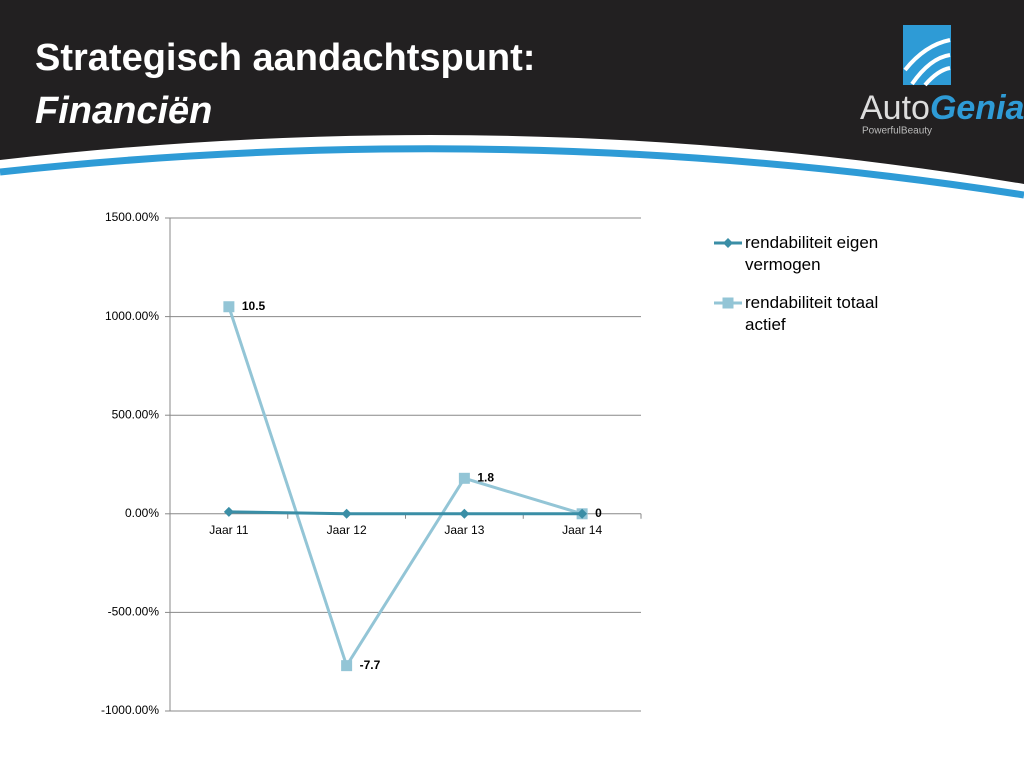  What do you see at coordinates (132, 217) in the screenshot?
I see `y-tick-label: 1500.00%` at bounding box center [132, 217].